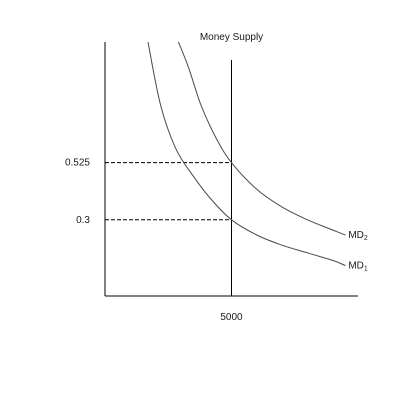 This screenshot has width=400, height=400. I want to click on md2-label-main: MD, so click(356, 235).